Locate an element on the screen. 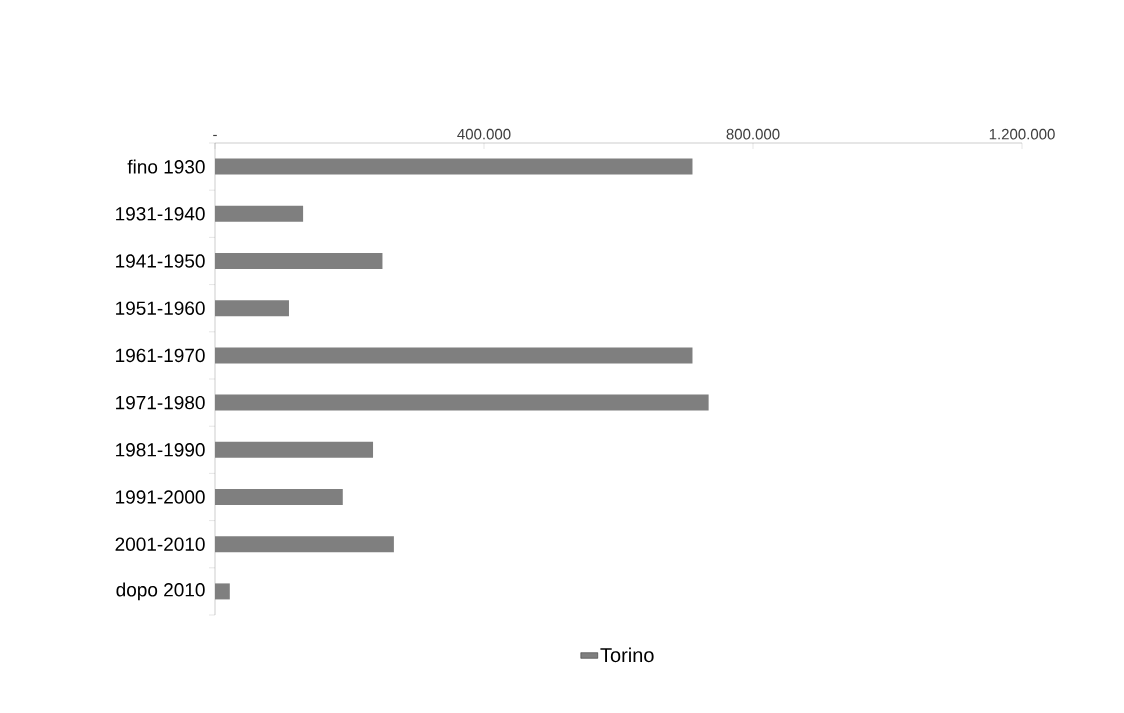  y-tick-label: dopo 2010 is located at coordinates (160, 591).